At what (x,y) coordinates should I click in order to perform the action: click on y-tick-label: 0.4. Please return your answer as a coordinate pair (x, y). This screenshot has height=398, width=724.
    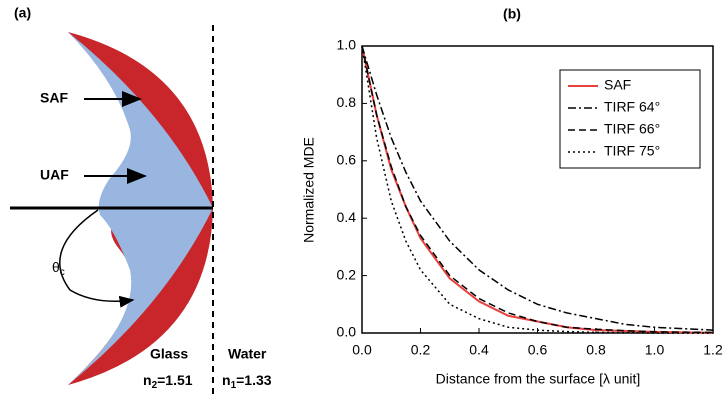
    Looking at the image, I should click on (347, 217).